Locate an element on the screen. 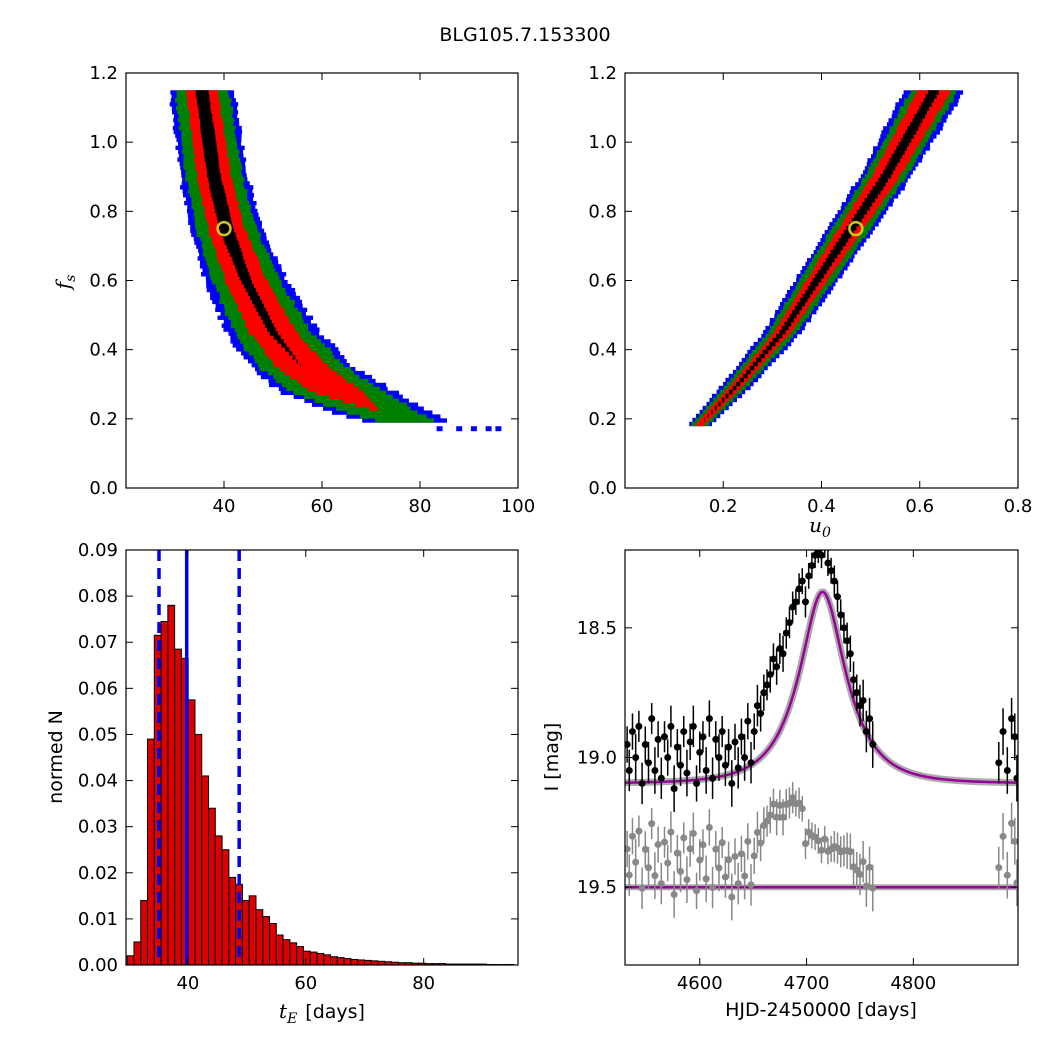 This screenshot has height=1050, width=1050. y-axis-label-sub: s is located at coordinates (71, 278).